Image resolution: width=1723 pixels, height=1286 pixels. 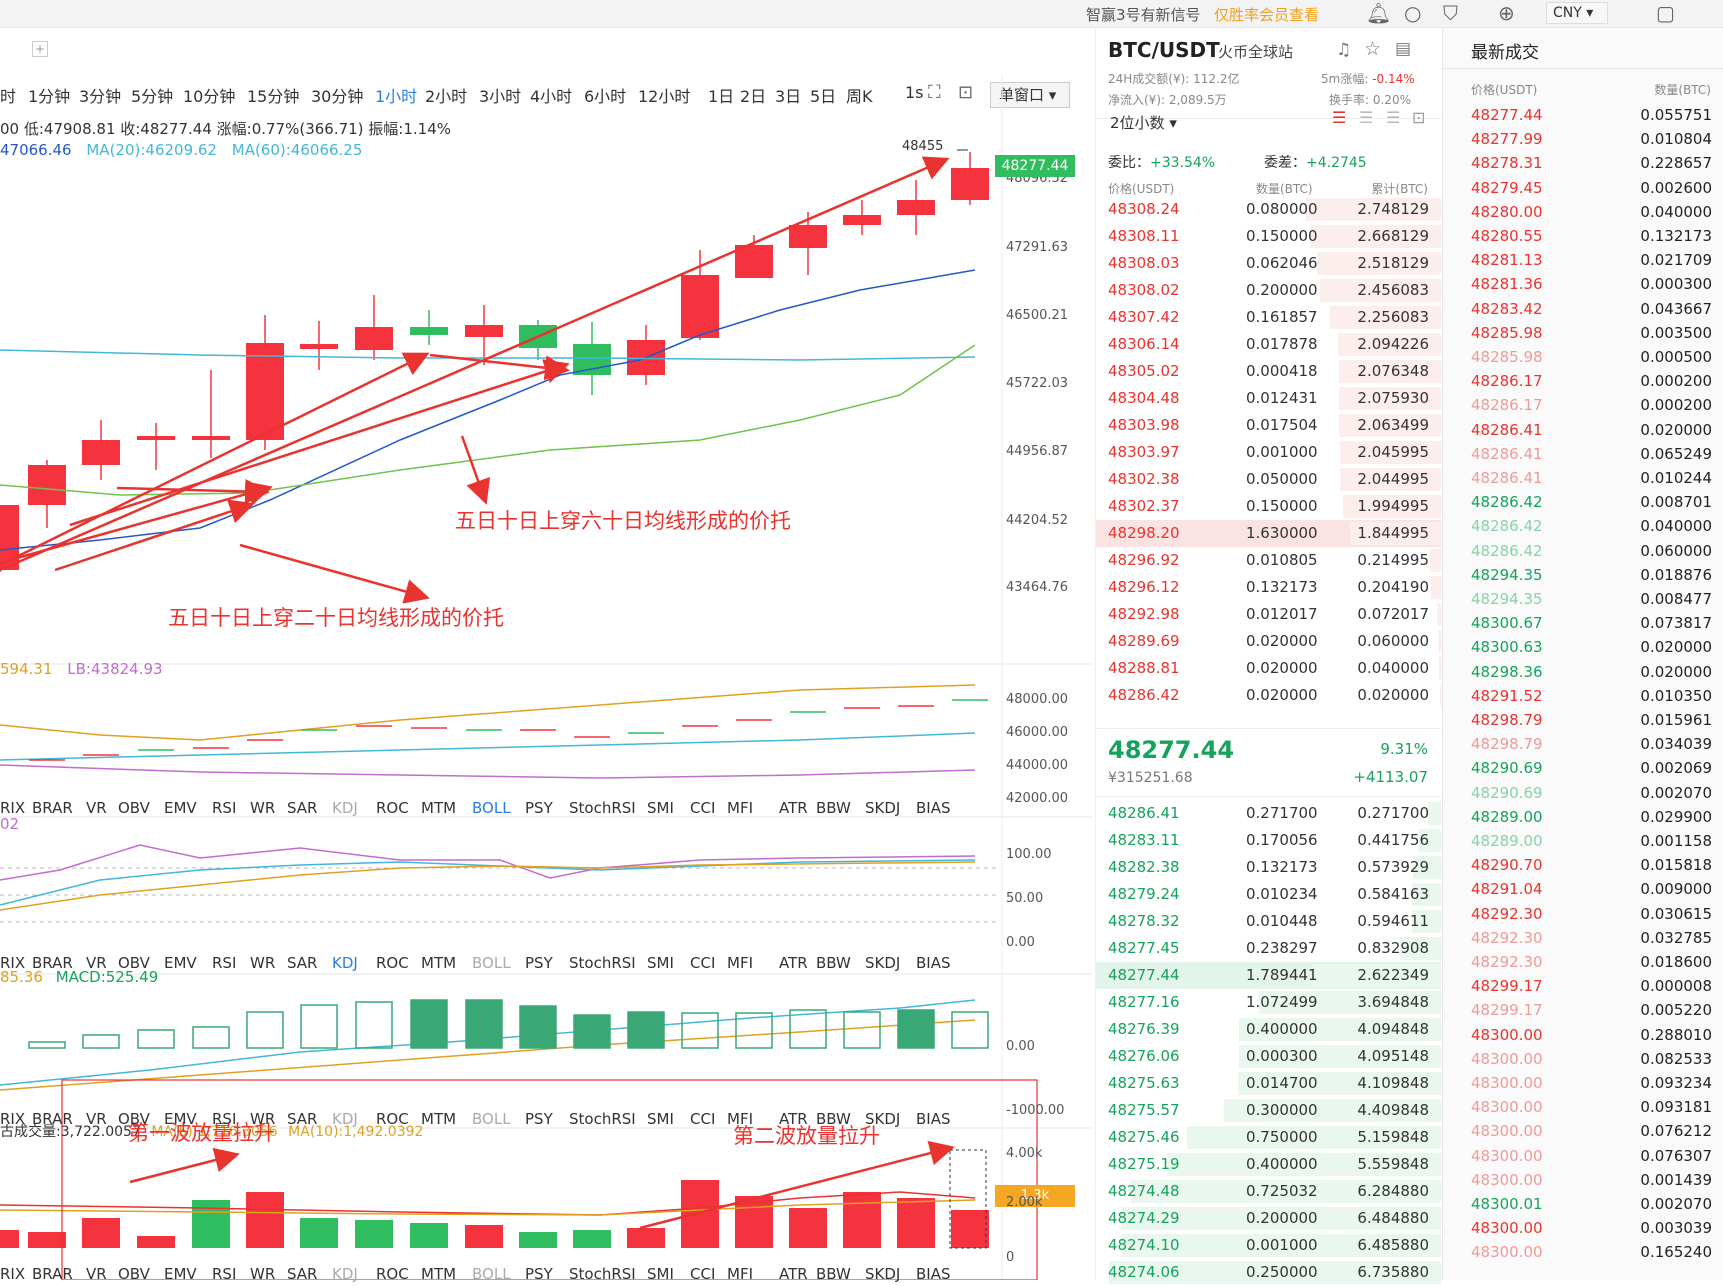 I want to click on orderbook-ask-row: 48308.03 0.062046 2.518129, so click(x=1268, y=263).